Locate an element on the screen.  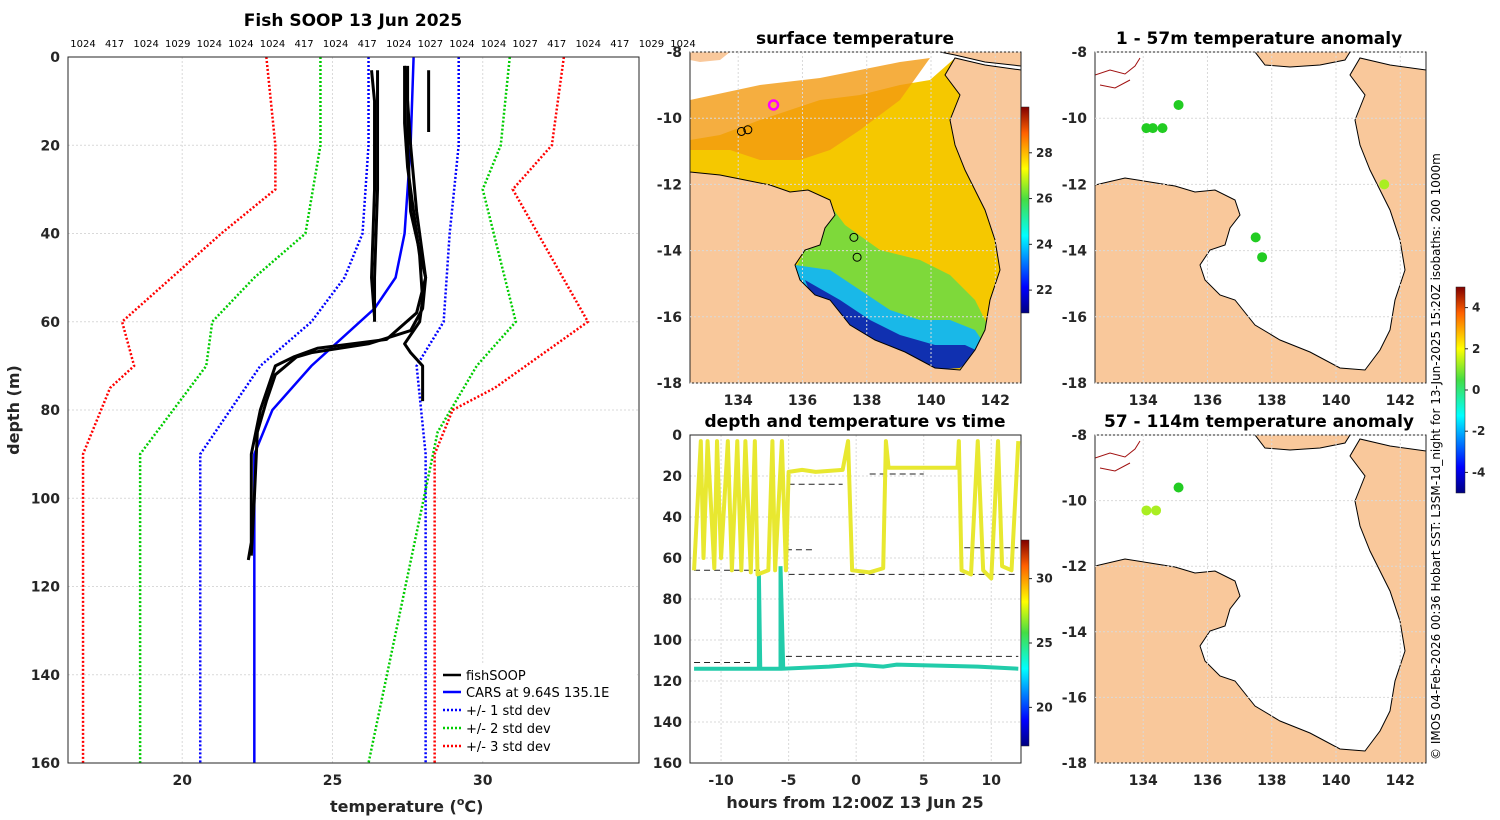
anomaly2-point is located at coordinates (1178, 487).